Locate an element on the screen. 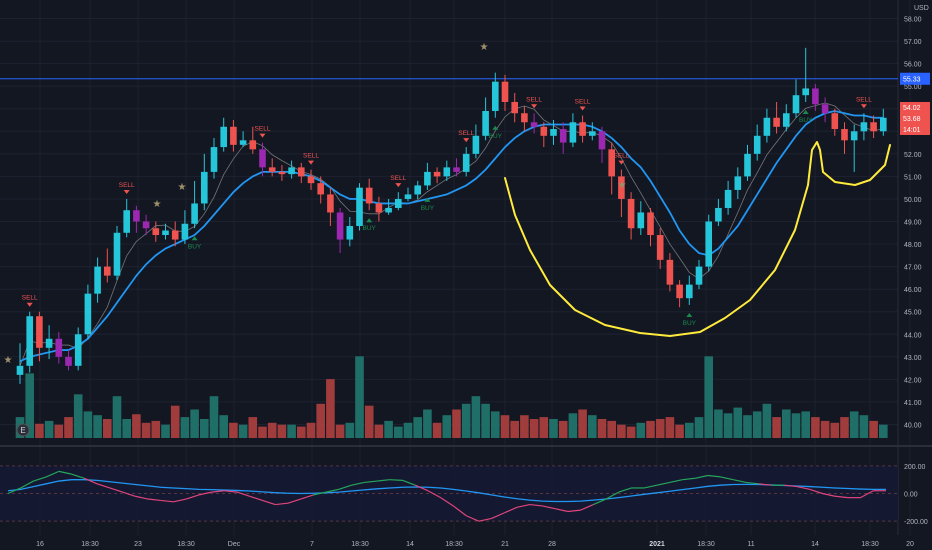 This screenshot has width=932, height=550. price-tick-label: 50.00 is located at coordinates (913, 200).